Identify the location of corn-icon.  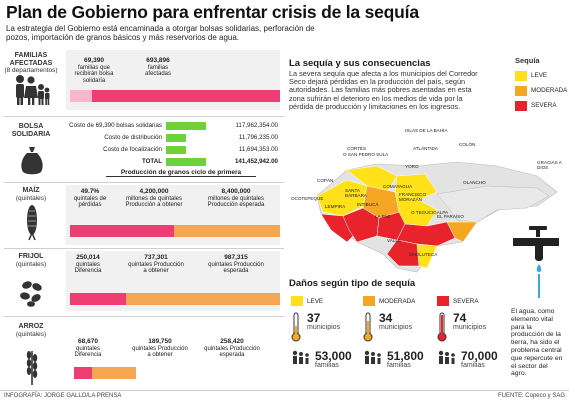
(32, 221).